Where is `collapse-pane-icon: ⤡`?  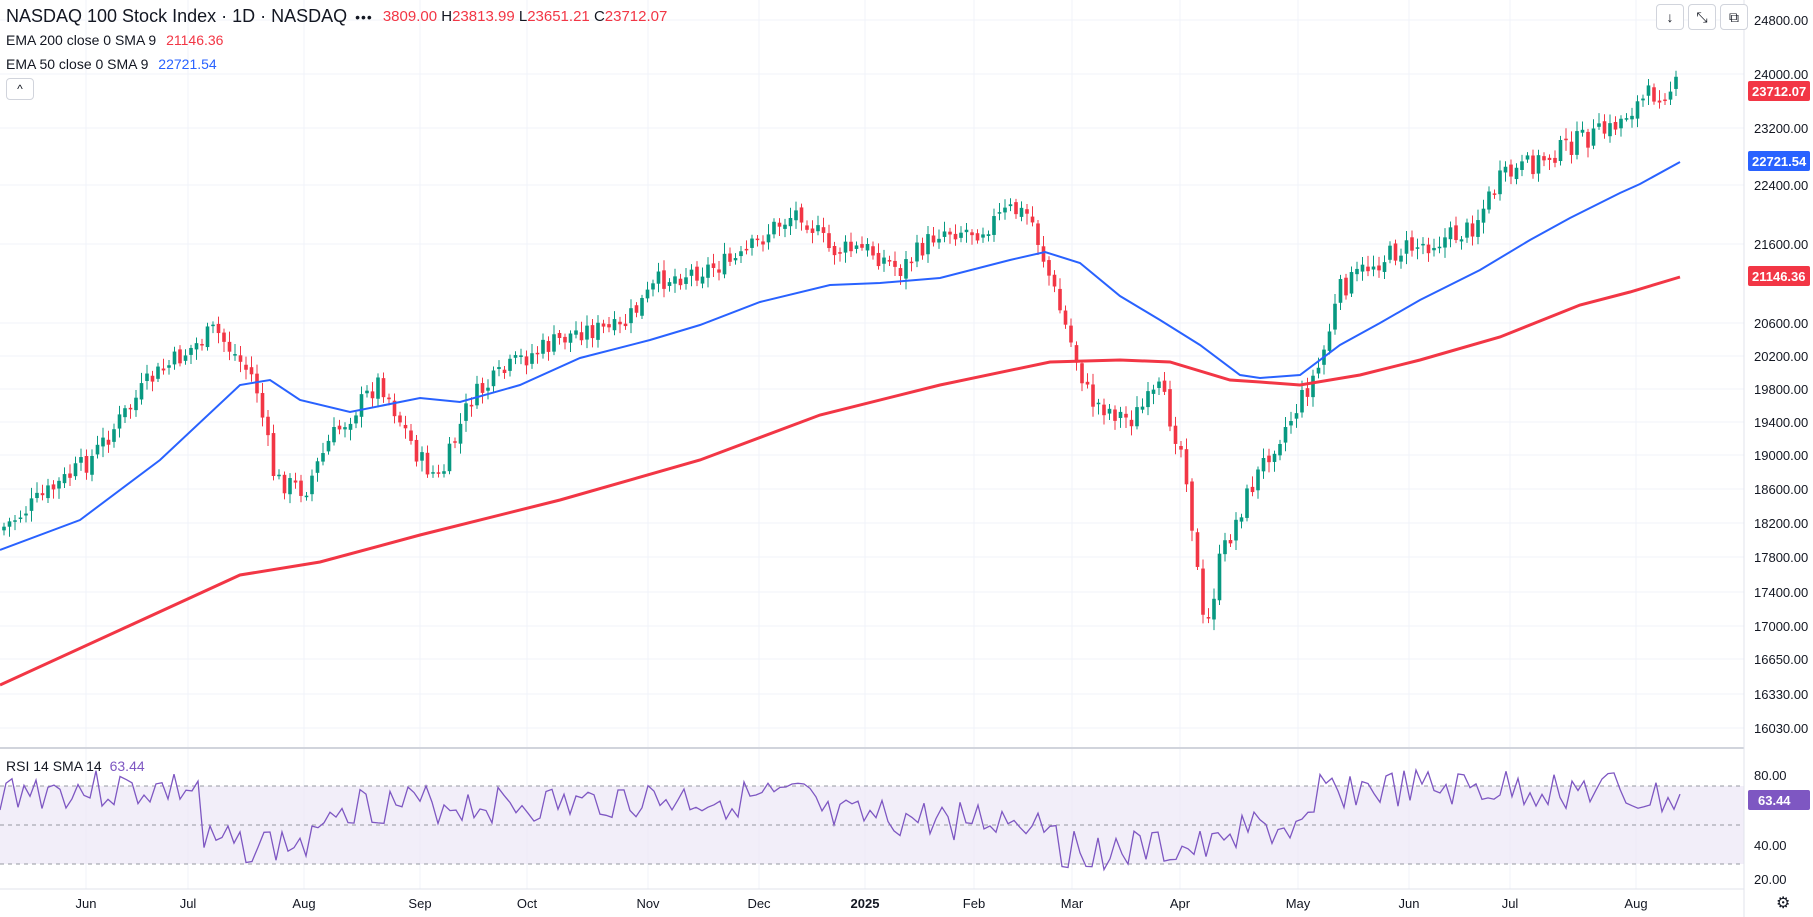
collapse-pane-icon: ⤡ is located at coordinates (1702, 17).